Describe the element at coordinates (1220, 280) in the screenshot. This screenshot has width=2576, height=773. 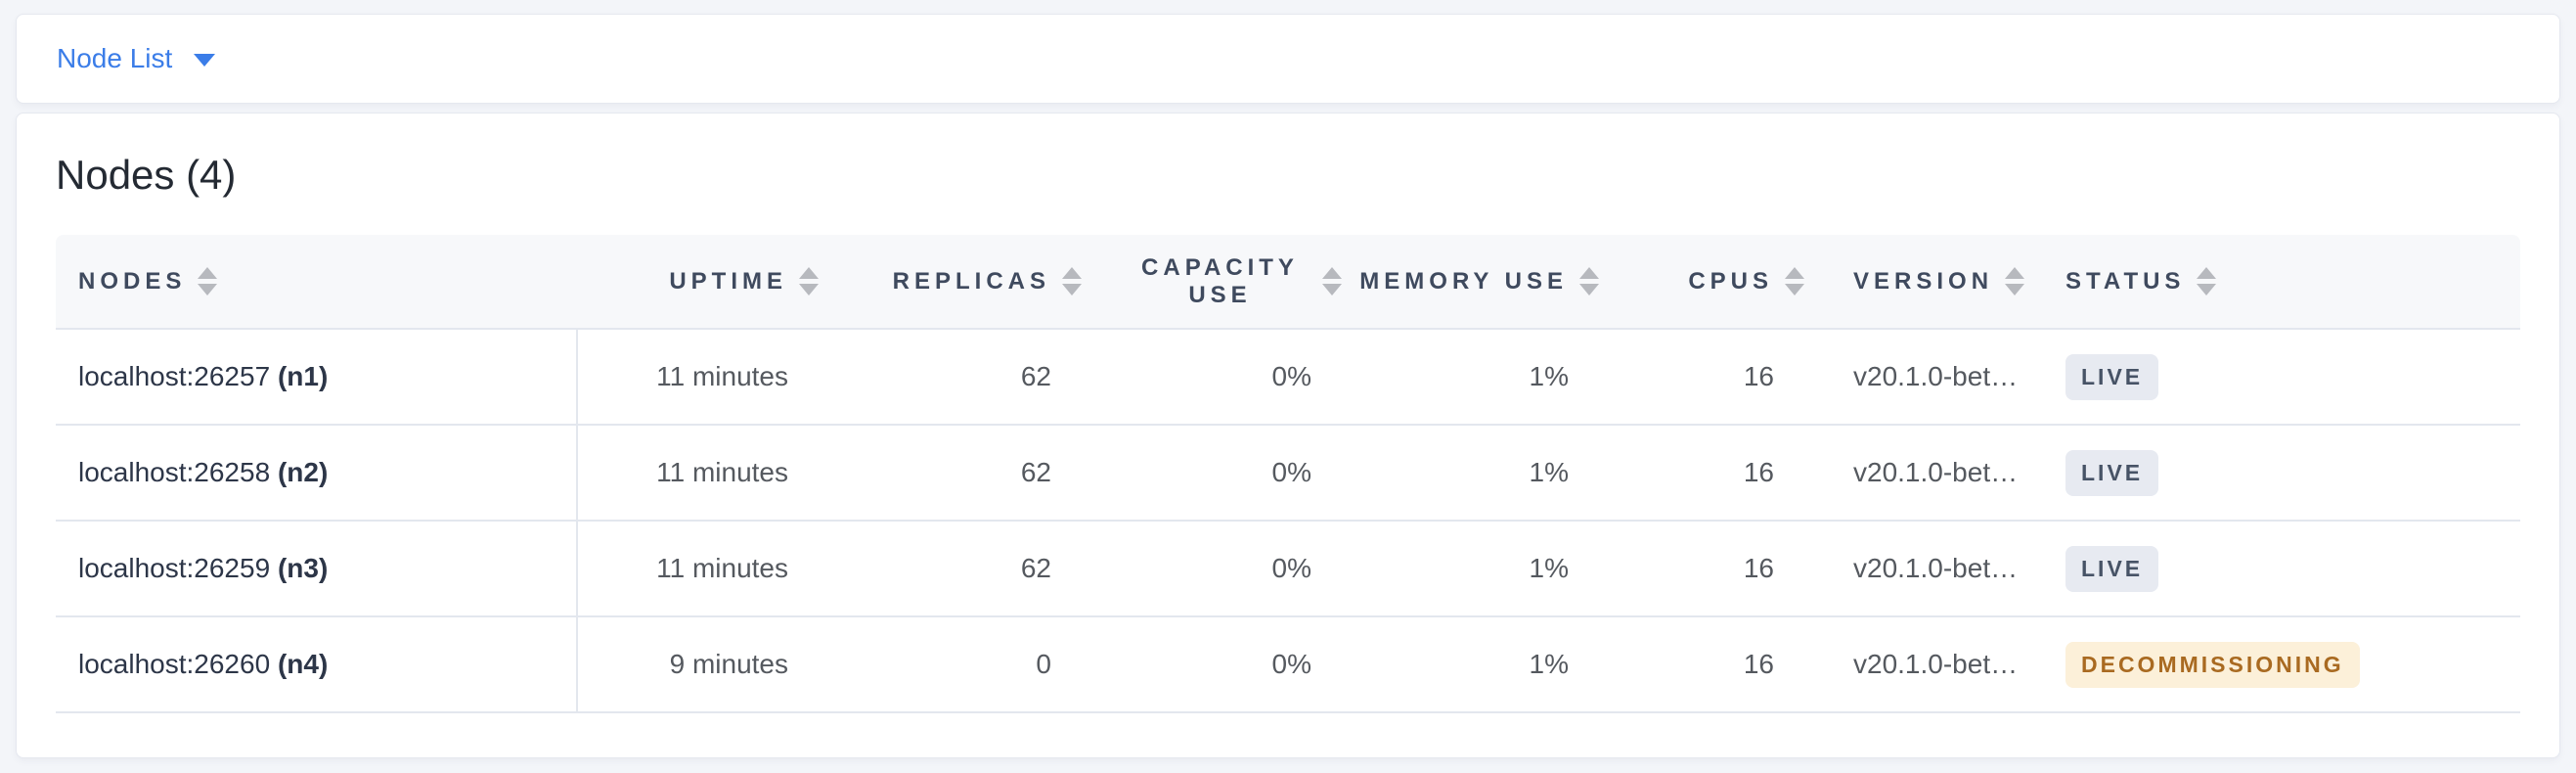
I see `column-header-label: CAPACITY USE` at that location.